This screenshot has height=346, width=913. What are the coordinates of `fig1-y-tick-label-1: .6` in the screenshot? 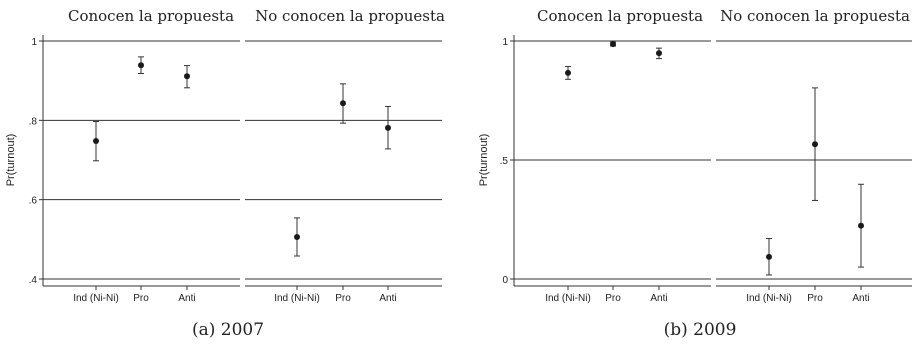 It's located at (33, 201).